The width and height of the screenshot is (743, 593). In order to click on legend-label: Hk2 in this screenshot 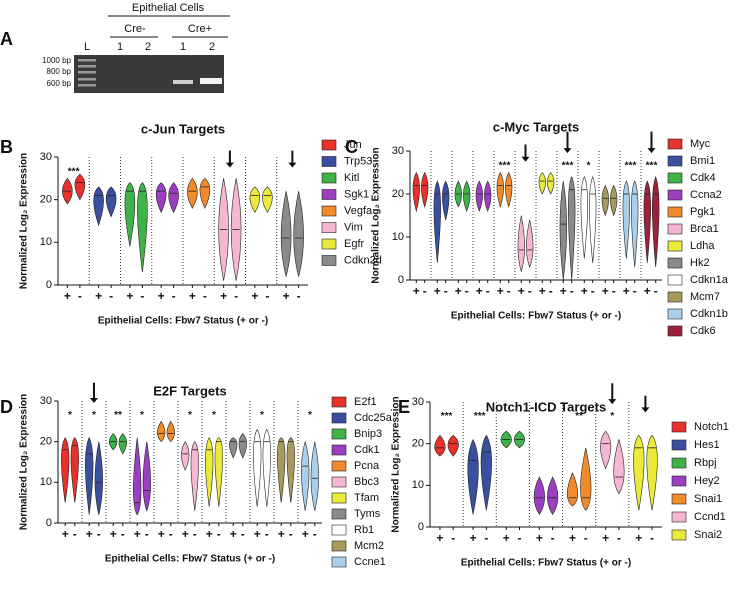, I will do `click(700, 263)`.